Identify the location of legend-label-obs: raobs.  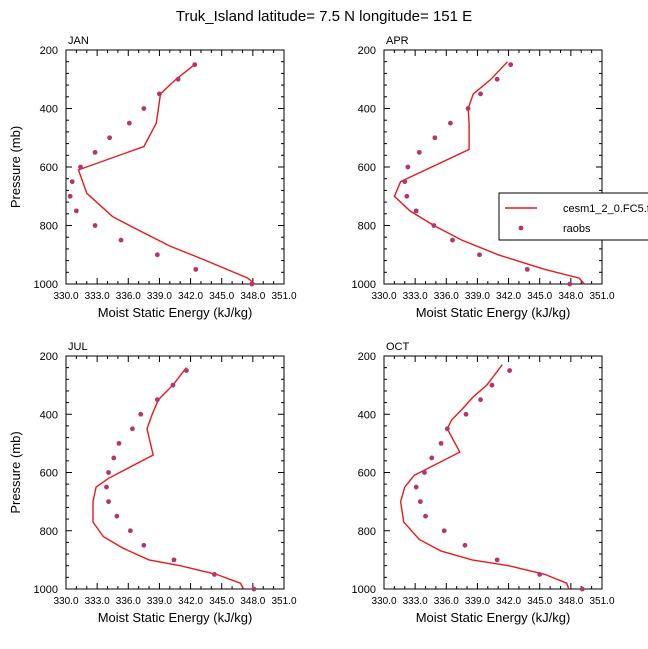
(577, 229).